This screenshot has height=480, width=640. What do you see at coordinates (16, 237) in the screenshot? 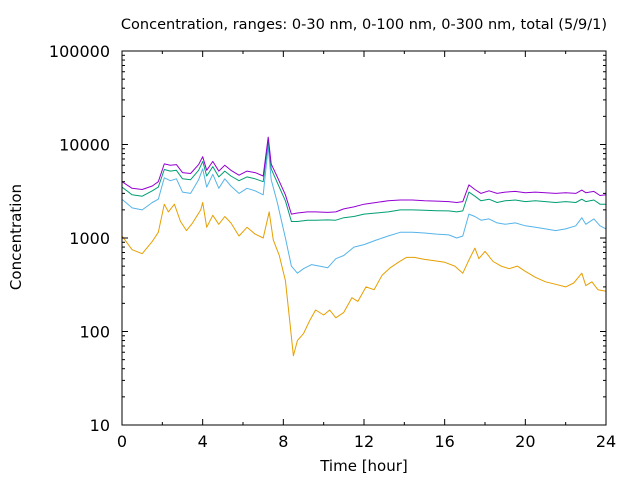
I see `y-axis-label: Concentration` at bounding box center [16, 237].